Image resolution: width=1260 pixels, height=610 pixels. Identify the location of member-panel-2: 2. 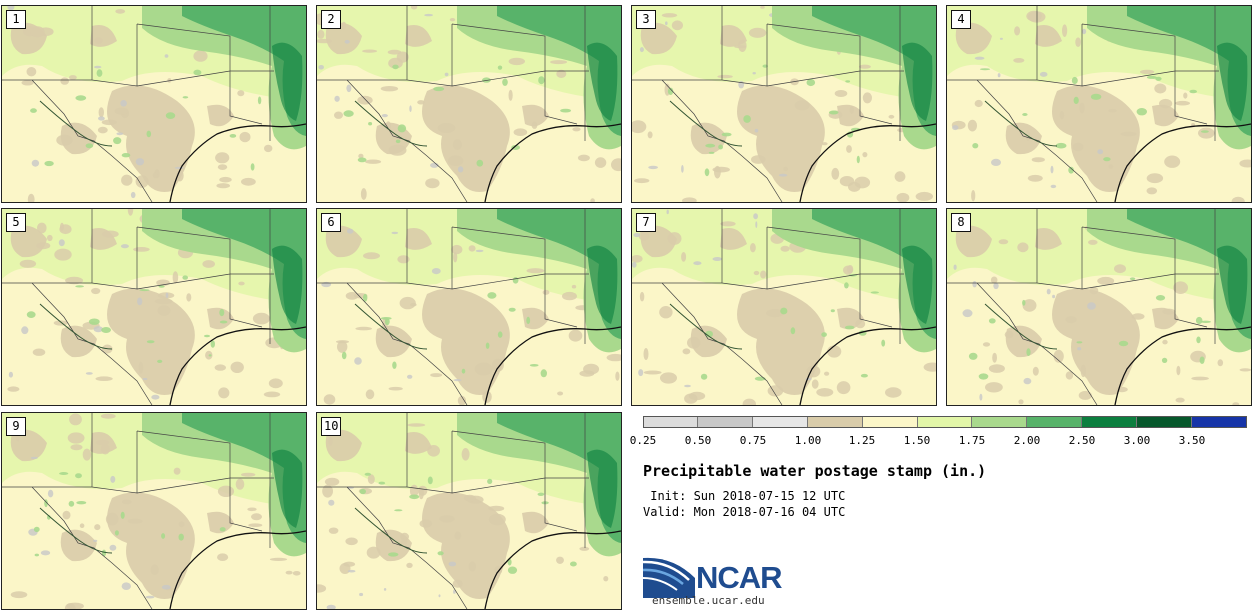
(469, 104).